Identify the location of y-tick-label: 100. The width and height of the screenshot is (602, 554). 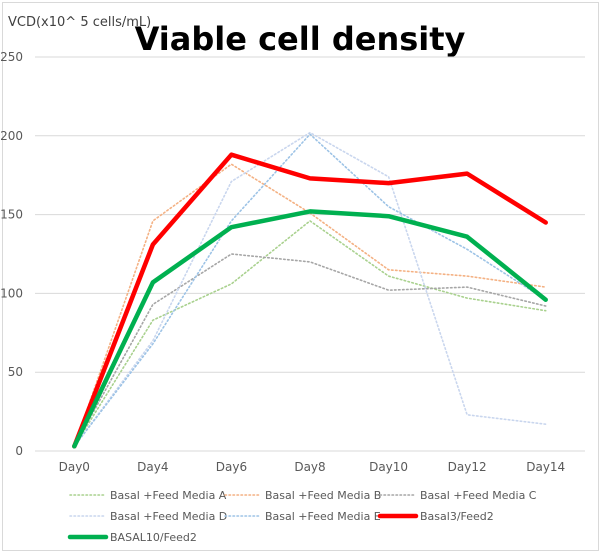
(11, 293).